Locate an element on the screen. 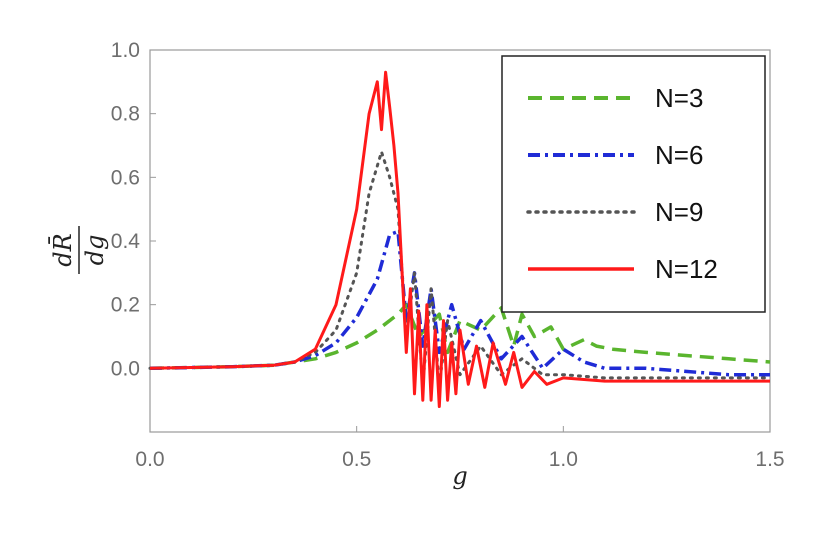  y-axis-label-denominator: dg is located at coordinates (95, 250).